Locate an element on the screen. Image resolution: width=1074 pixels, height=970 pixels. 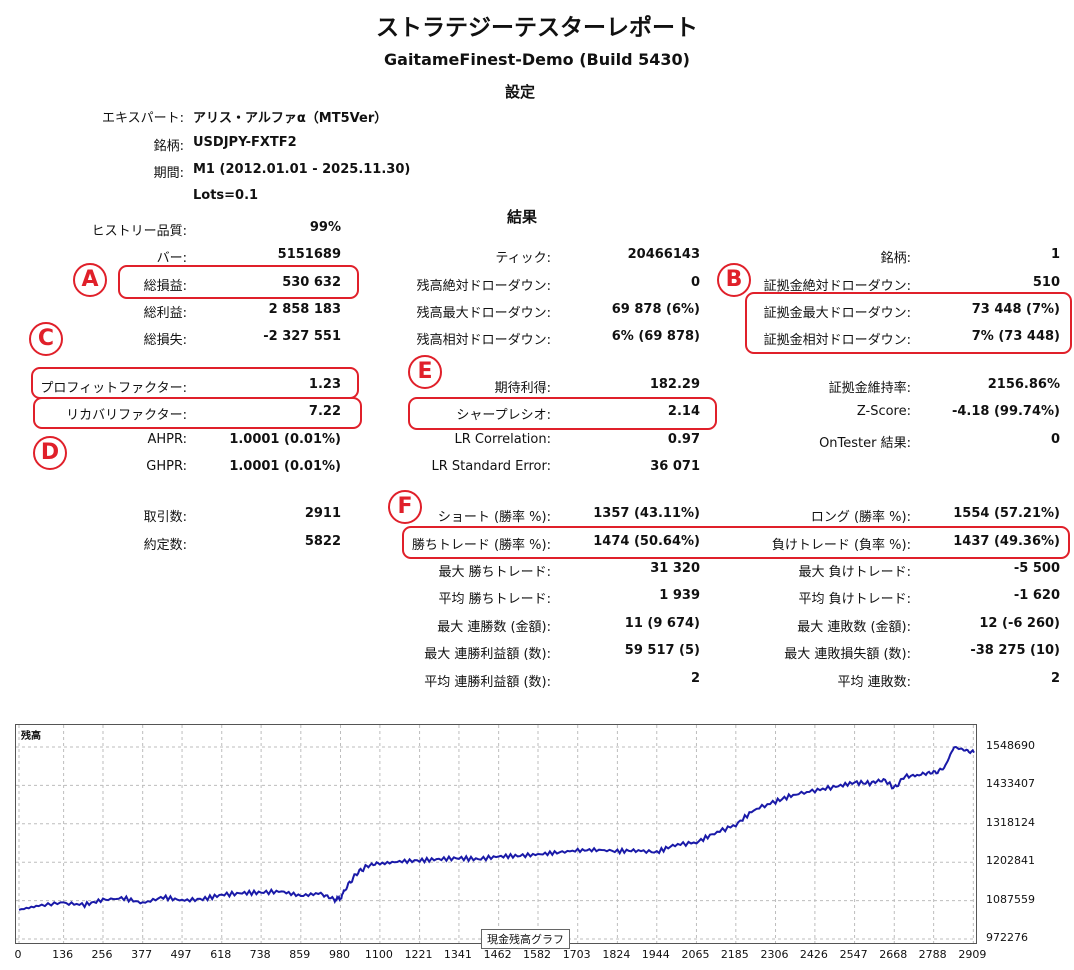
max-consec-losses-value: 12 (-6 260) is located at coordinates (1019, 623).